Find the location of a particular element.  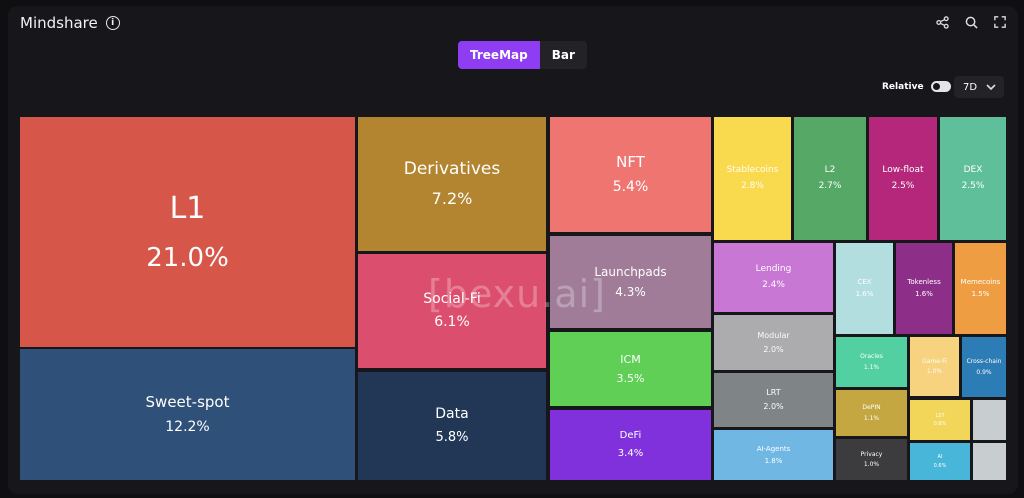

tile-value: 6.1% is located at coordinates (452, 322).